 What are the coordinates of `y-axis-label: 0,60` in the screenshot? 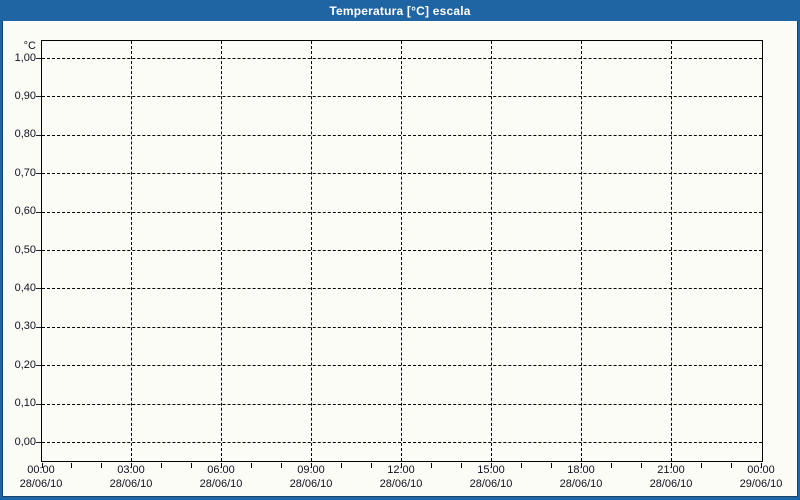 It's located at (25, 211).